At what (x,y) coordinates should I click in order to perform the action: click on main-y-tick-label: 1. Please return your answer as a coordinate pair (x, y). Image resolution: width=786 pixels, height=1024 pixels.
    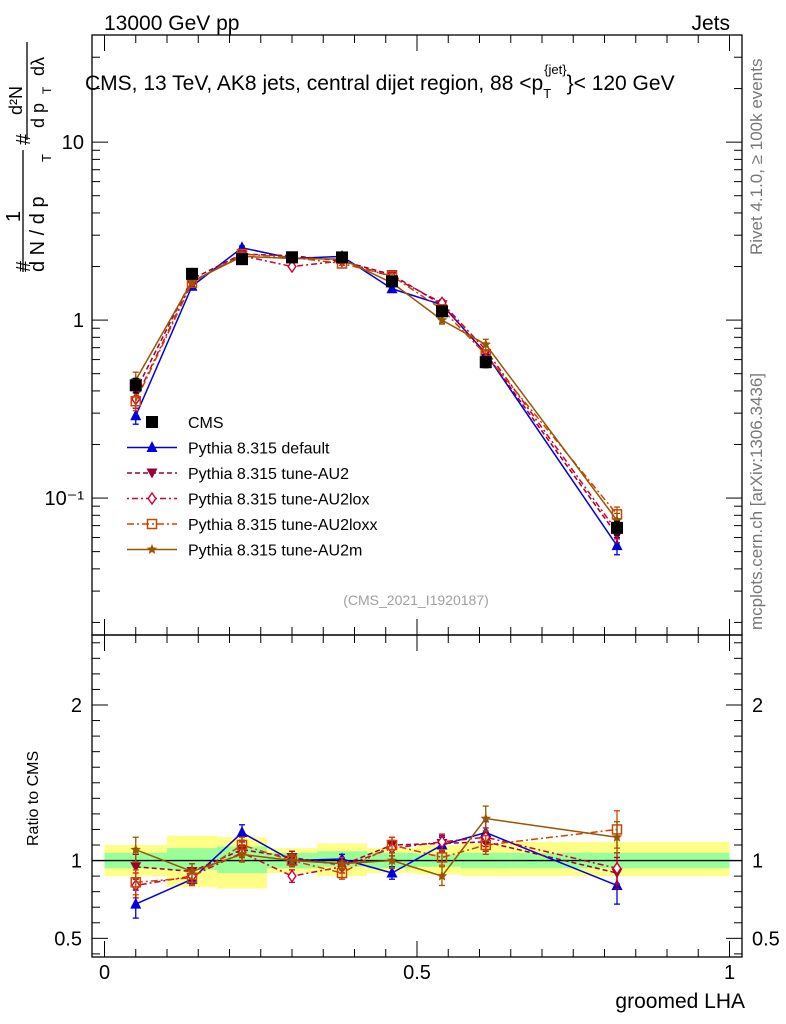
    Looking at the image, I should click on (78, 321).